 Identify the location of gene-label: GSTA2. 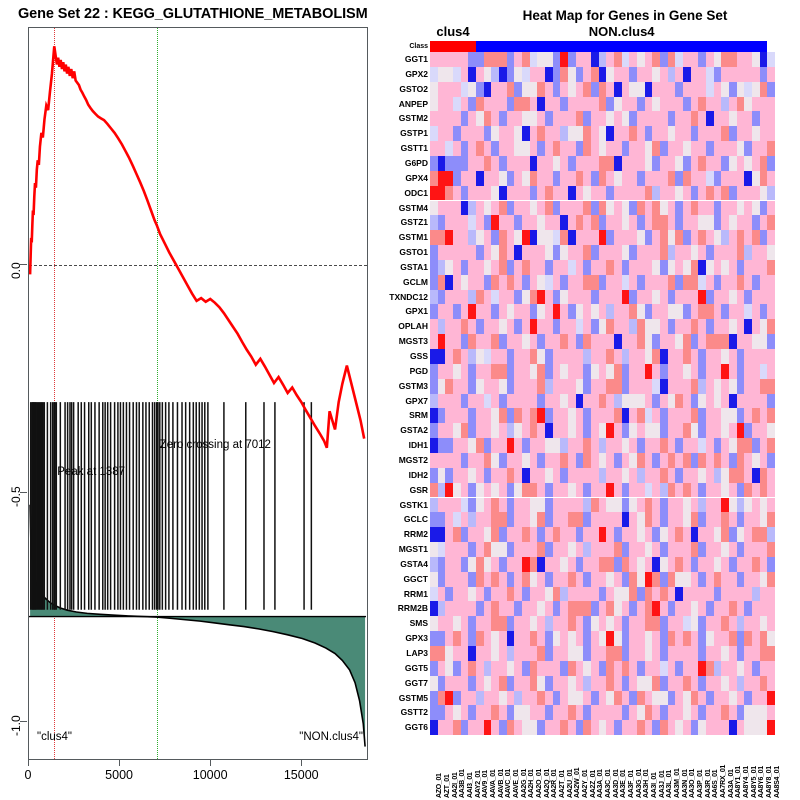
(414, 430).